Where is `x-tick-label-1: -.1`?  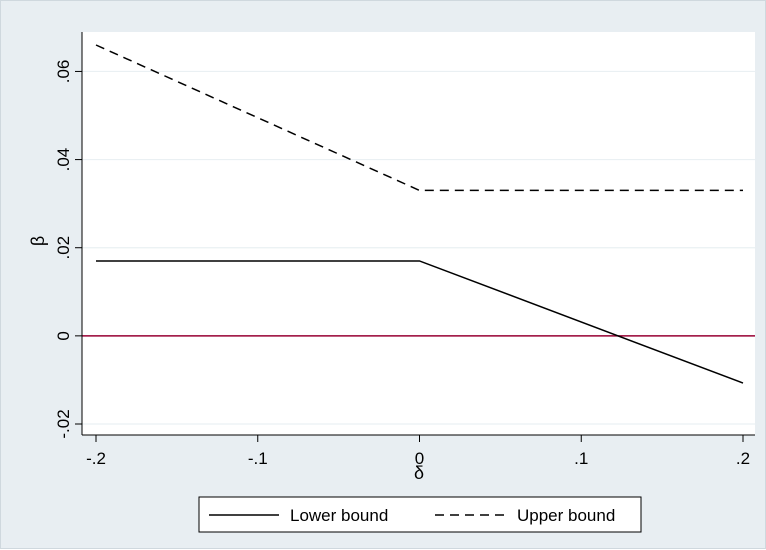
x-tick-label-1: -.1 is located at coordinates (258, 458).